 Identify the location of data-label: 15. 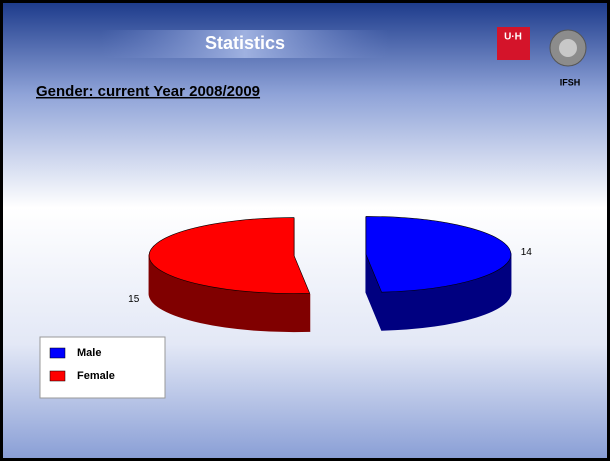
(134, 299).